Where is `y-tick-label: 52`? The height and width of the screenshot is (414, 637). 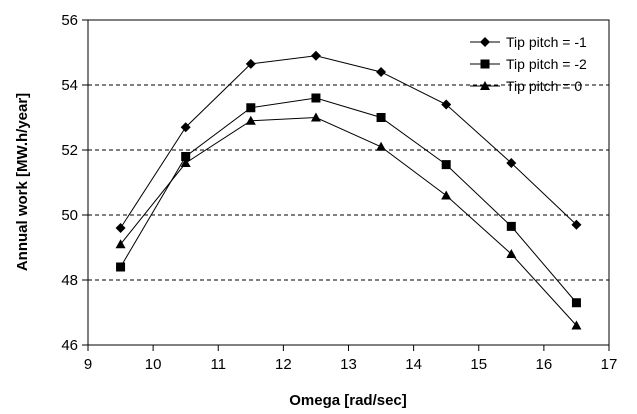
y-tick-label: 52 is located at coordinates (69, 150).